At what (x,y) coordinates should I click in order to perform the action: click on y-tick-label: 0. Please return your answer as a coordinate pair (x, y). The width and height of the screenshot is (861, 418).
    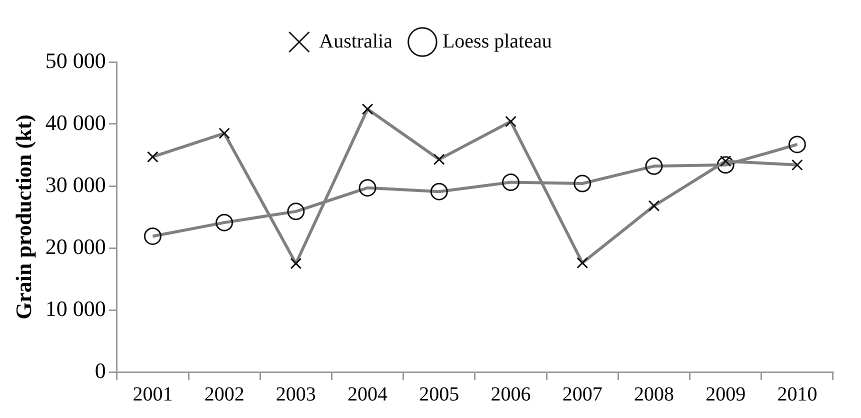
    Looking at the image, I should click on (100, 370).